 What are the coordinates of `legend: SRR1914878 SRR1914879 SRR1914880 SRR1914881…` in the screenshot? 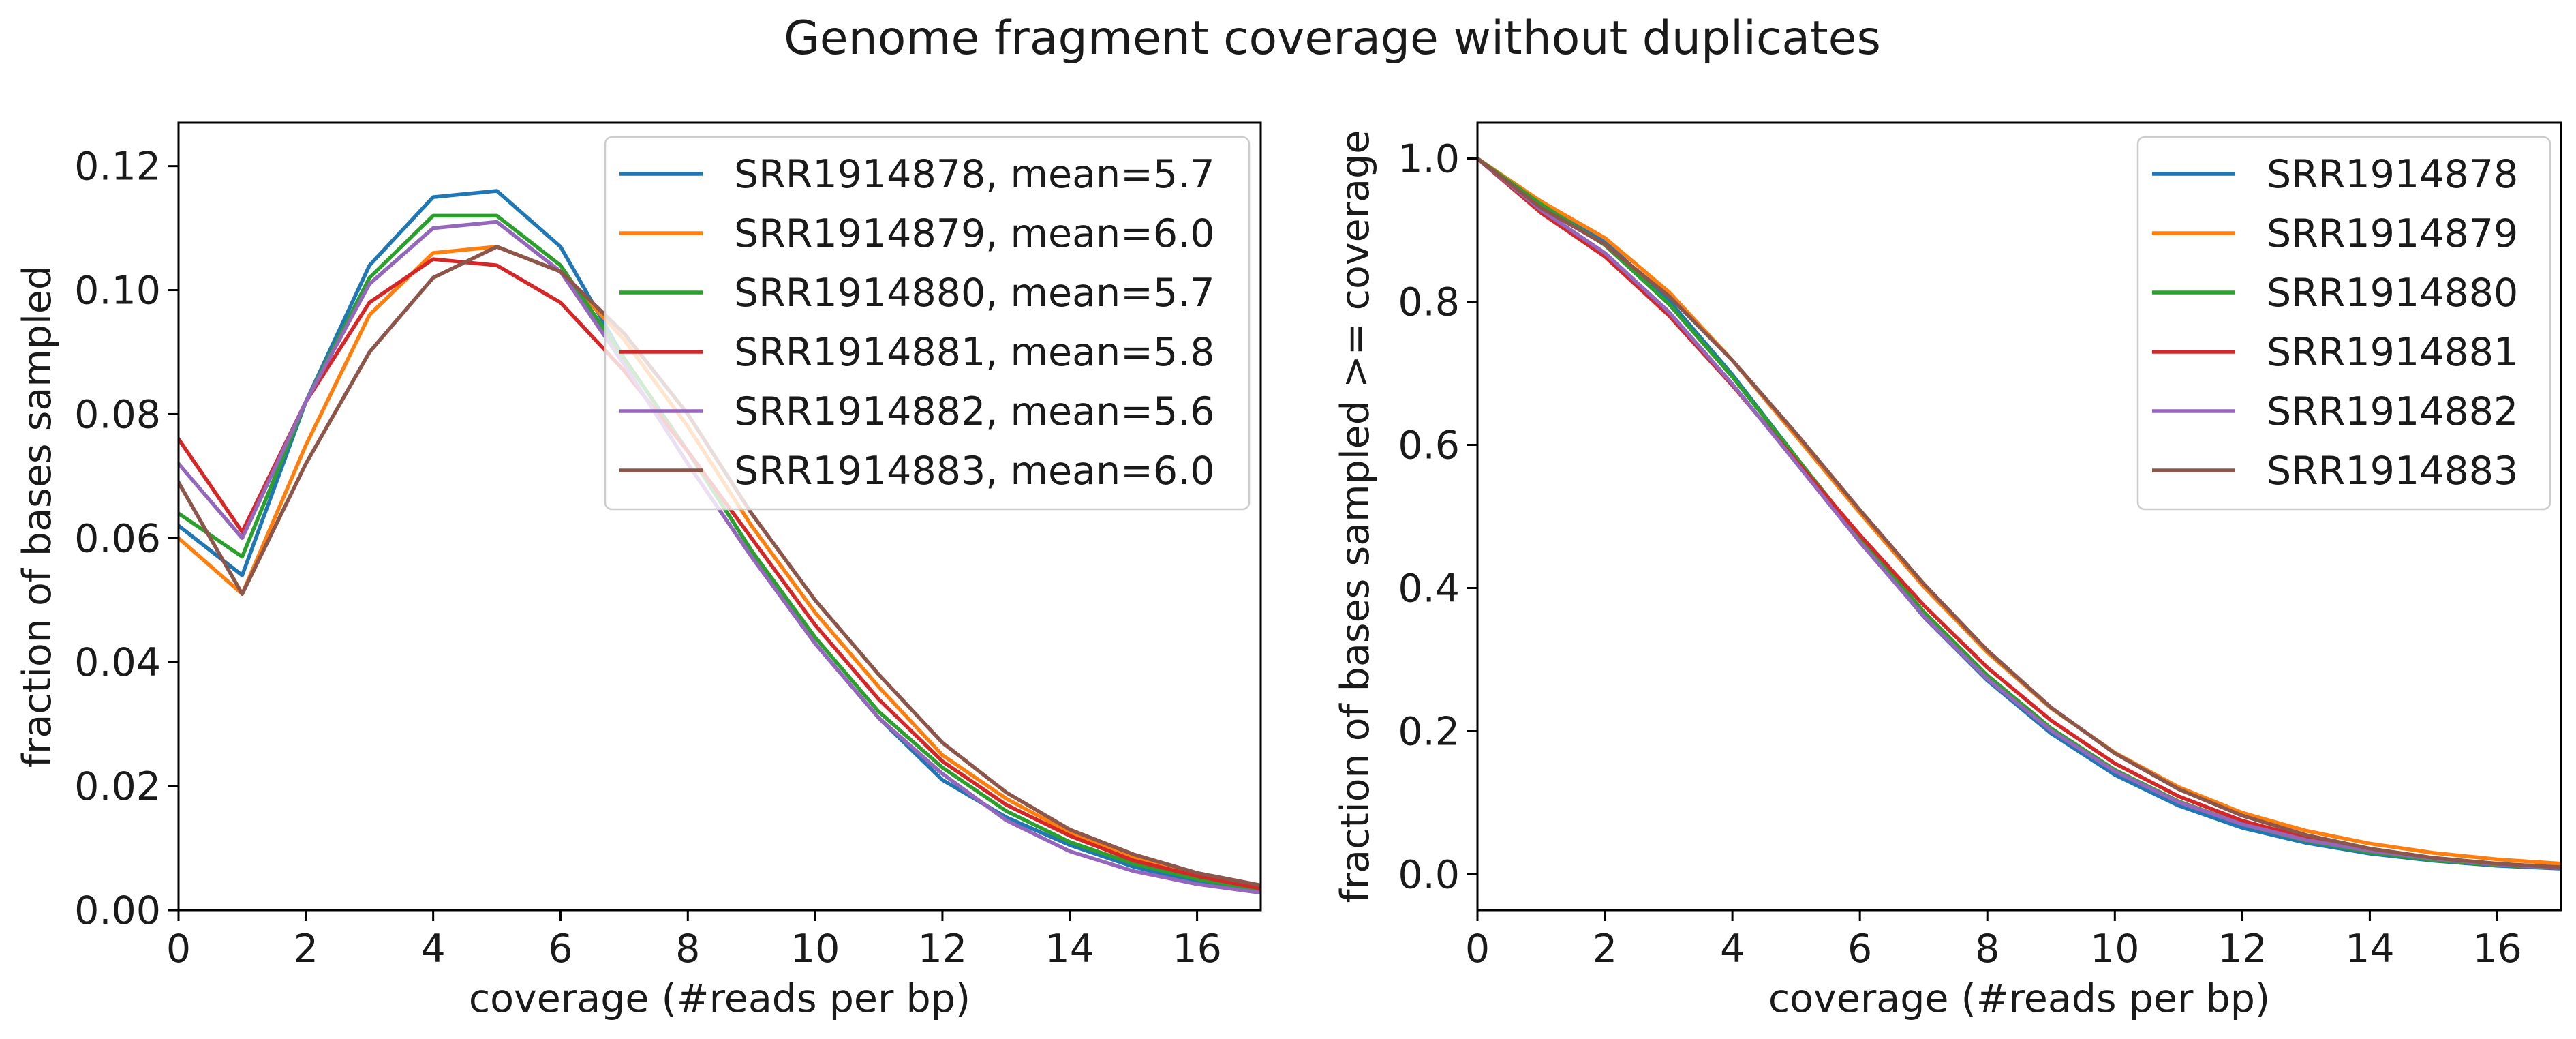 It's located at (2343, 323).